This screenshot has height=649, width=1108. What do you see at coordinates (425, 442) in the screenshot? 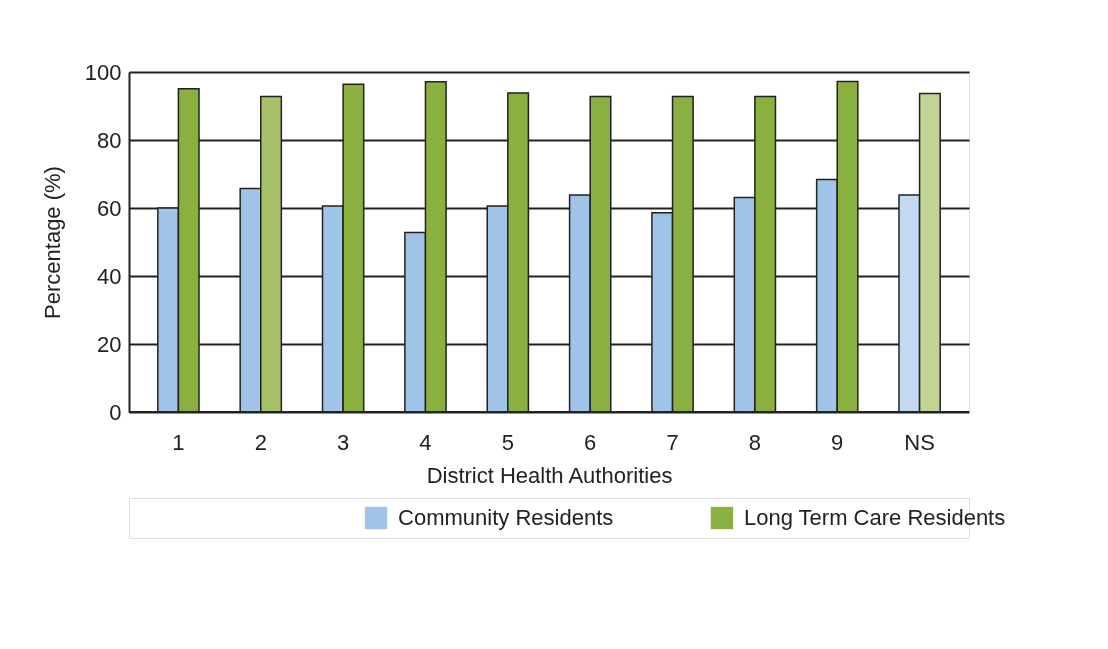
I see `x-tick-label: 4` at bounding box center [425, 442].